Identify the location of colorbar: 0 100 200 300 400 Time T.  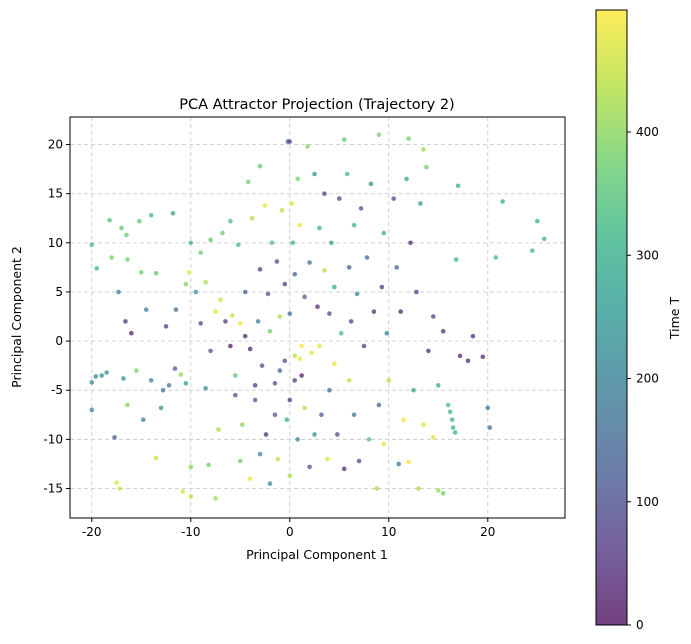
(638, 320).